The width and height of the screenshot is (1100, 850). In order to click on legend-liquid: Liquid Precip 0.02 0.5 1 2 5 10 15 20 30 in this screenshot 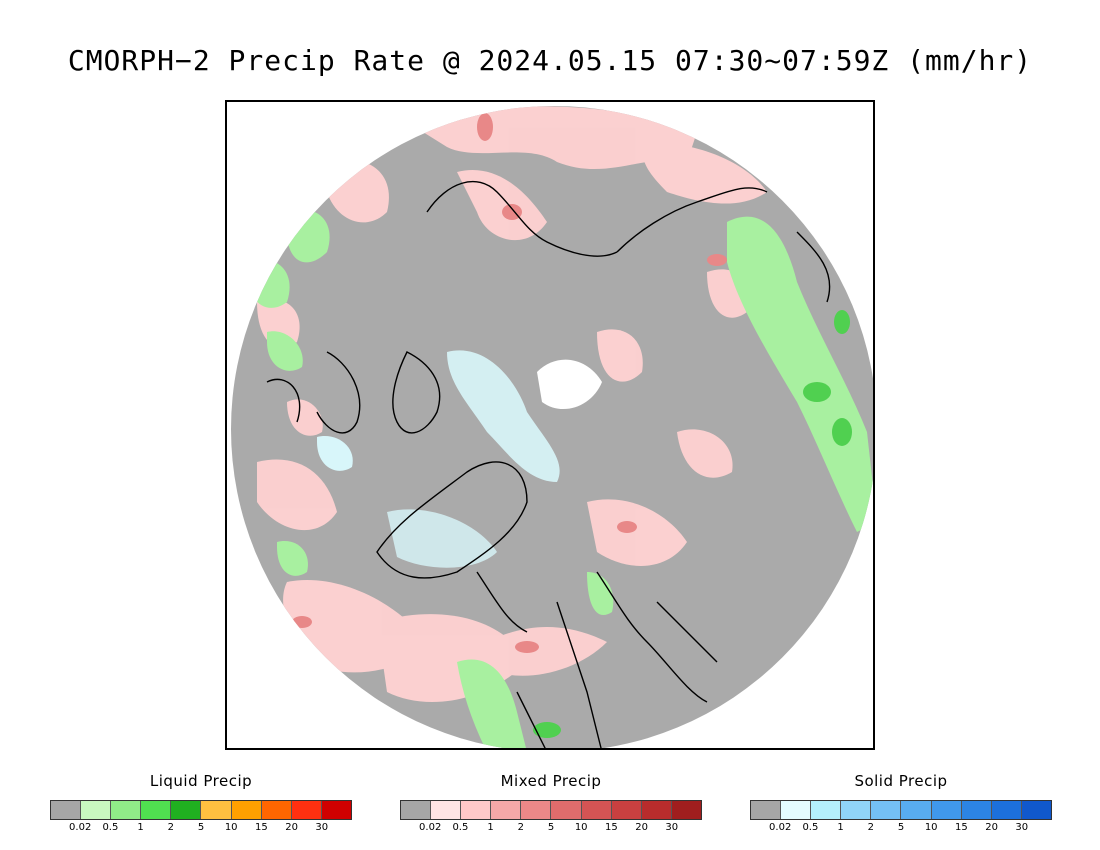, I will do `click(201, 803)`.